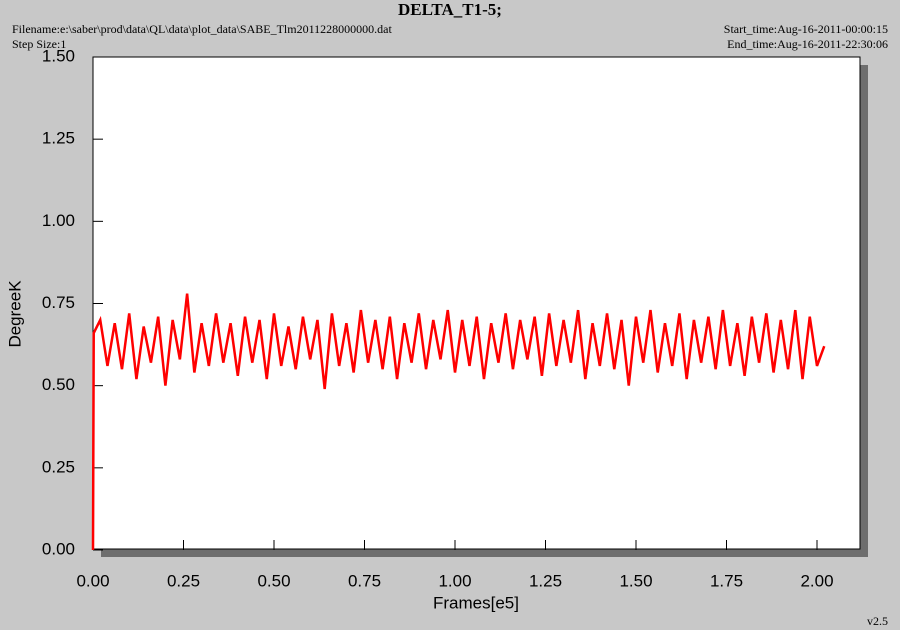 The image size is (900, 630). I want to click on start-time: Start_time:Aug-16-2011-00:00:15, so click(806, 29).